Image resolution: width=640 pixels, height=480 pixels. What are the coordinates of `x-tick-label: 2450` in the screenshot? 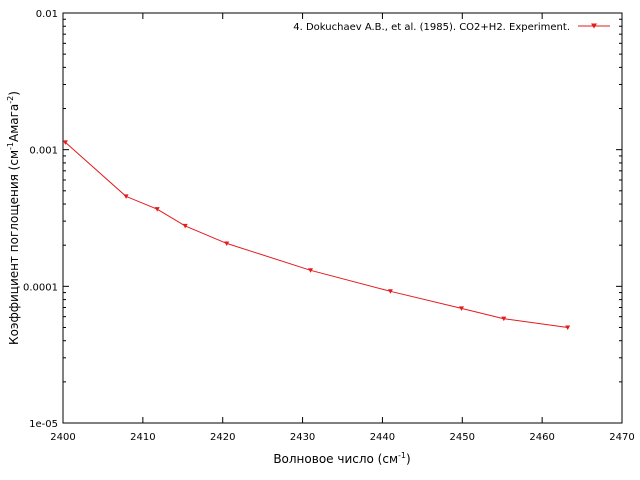 It's located at (462, 437).